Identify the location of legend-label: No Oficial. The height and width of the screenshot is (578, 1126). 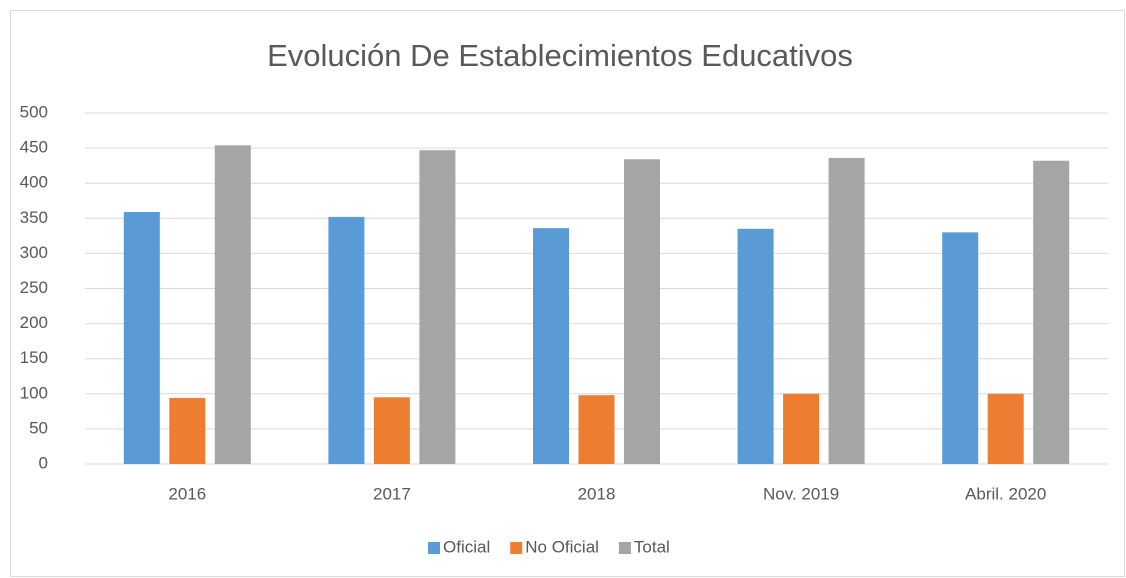
(562, 546).